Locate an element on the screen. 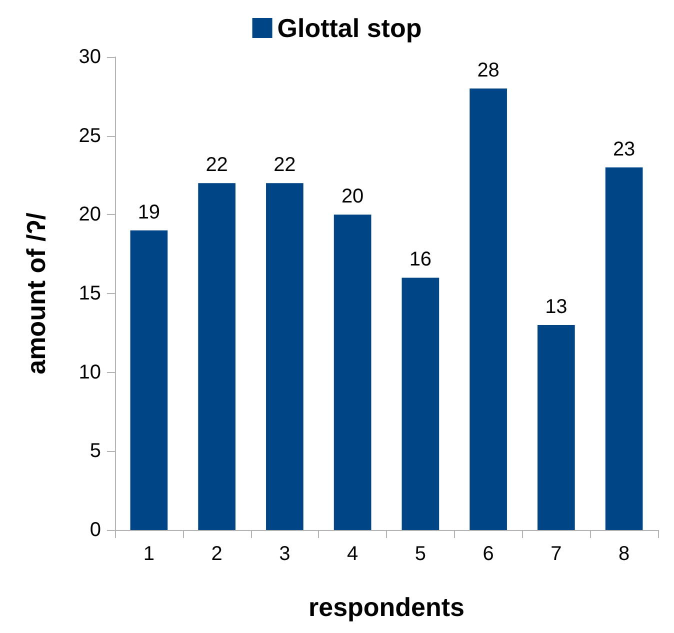  x-tick-label: 6 is located at coordinates (488, 554).